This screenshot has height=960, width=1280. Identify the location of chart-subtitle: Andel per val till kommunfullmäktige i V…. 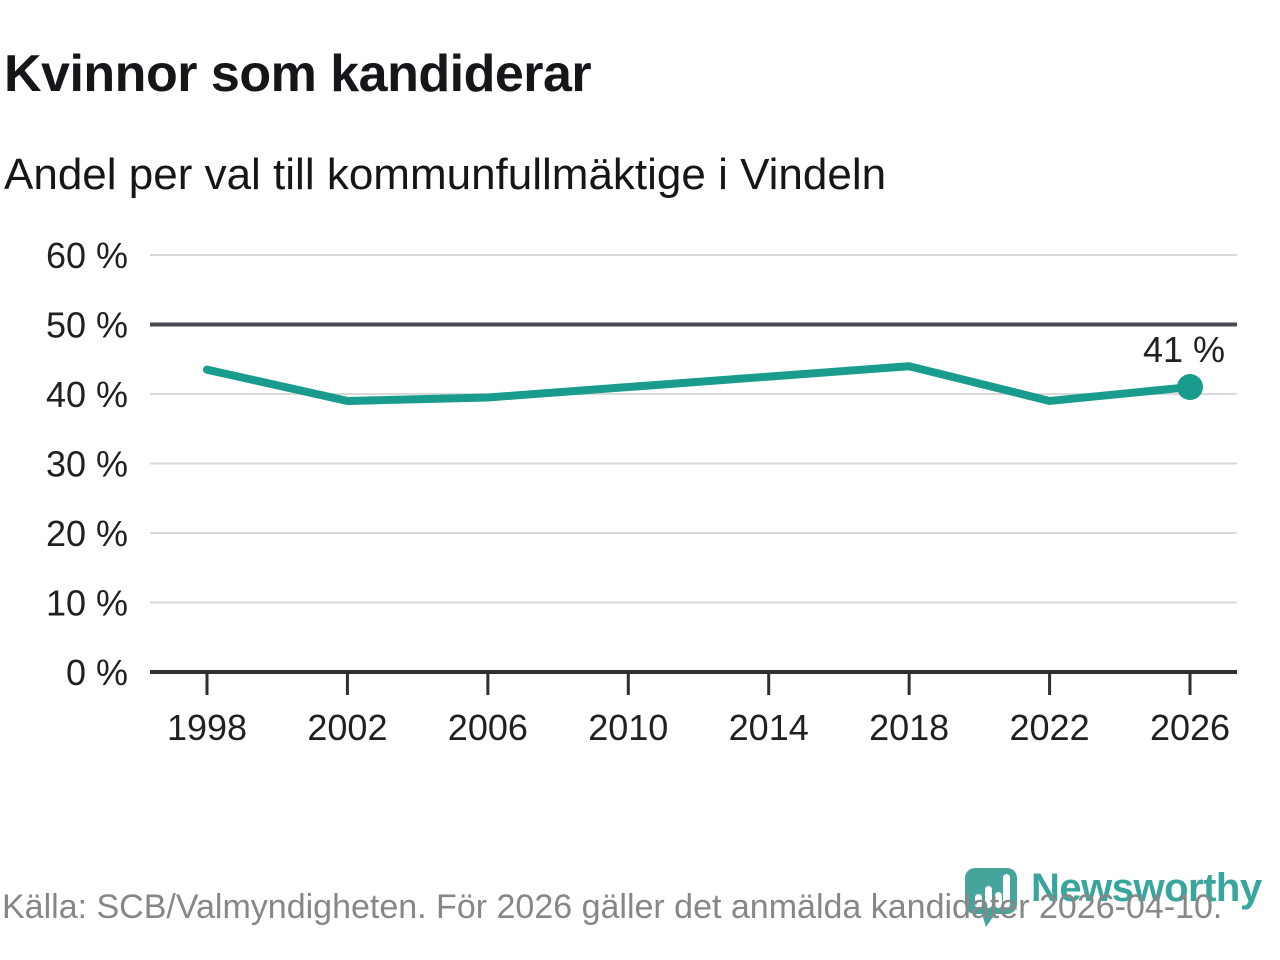
(445, 174).